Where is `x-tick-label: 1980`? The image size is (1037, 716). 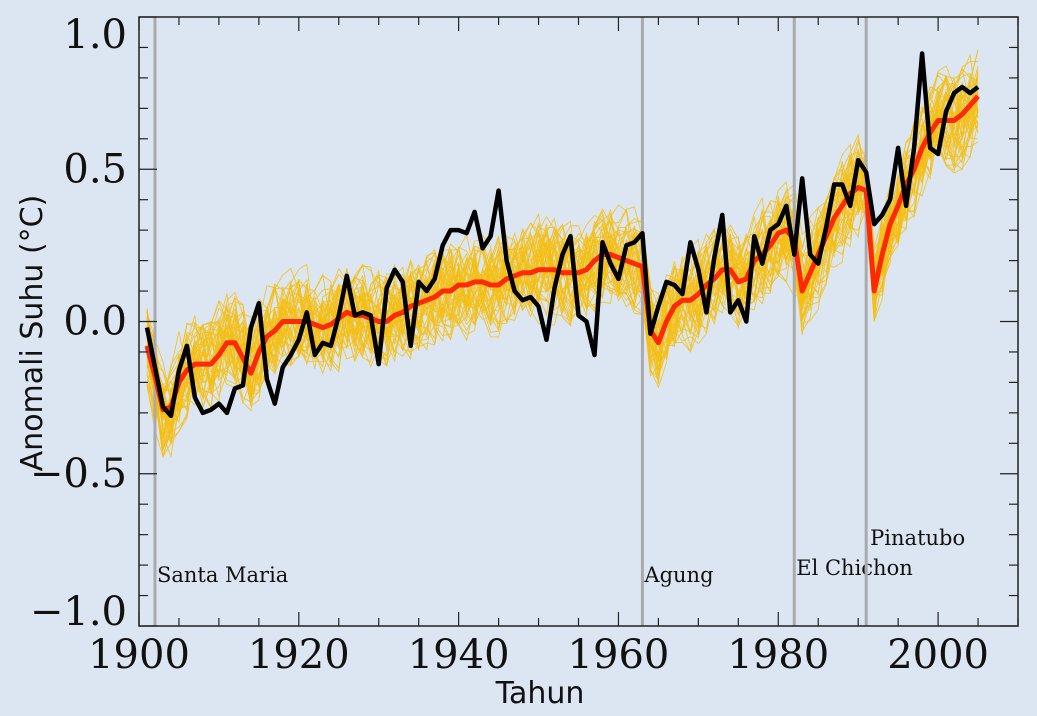
x-tick-label: 1980 is located at coordinates (778, 655).